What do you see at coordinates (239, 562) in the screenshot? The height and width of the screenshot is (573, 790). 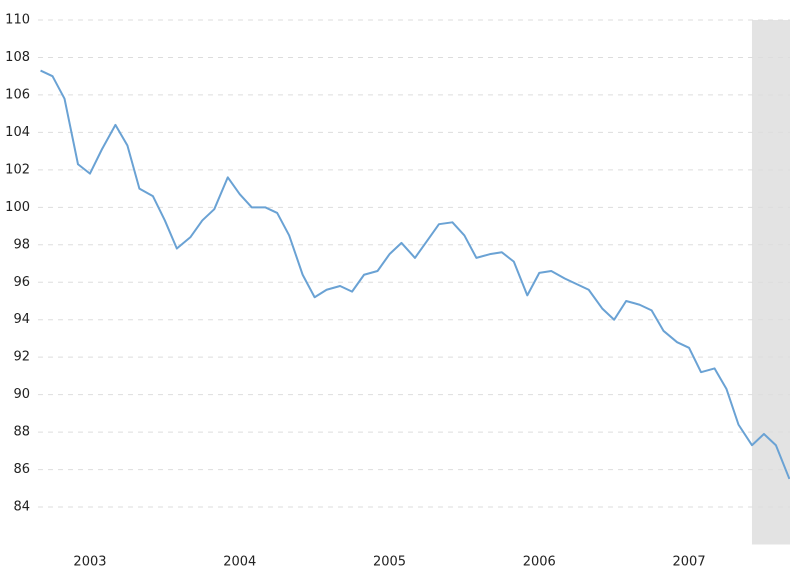 I see `x-tick-label: 2004` at bounding box center [239, 562].